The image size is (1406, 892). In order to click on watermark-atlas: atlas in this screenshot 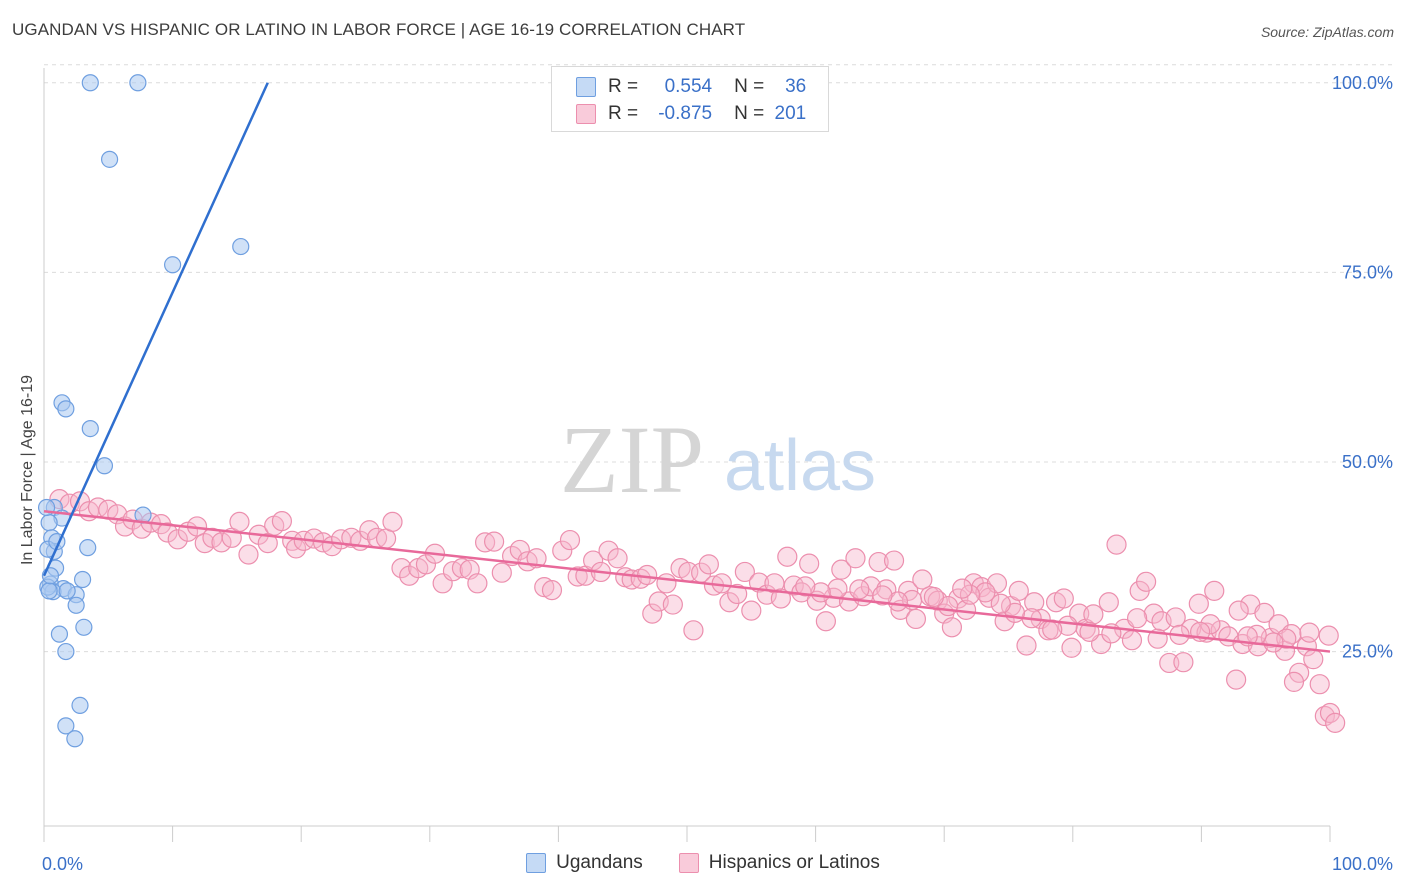, I will do `click(800, 466)`.